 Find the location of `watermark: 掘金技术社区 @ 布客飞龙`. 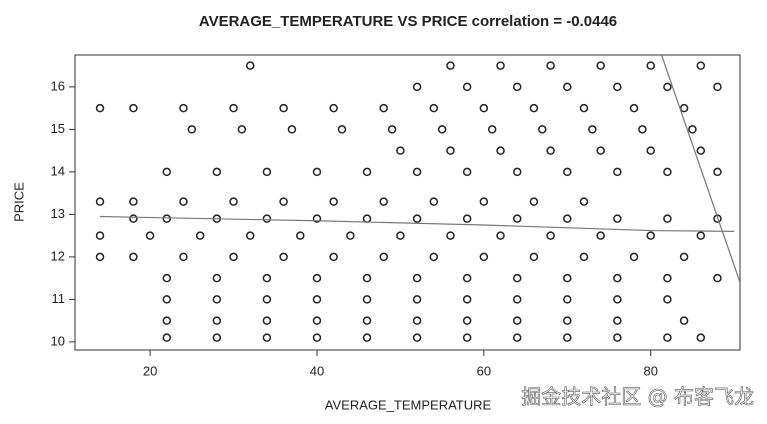

watermark: 掘金技术社区 @ 布客飞龙 is located at coordinates (637, 397).